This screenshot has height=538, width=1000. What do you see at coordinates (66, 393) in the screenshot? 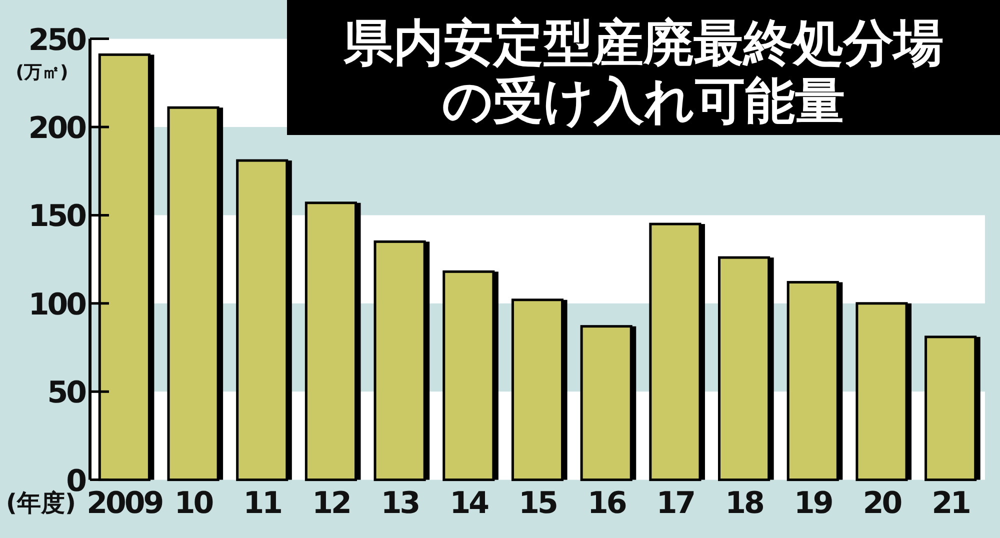
I see `y-tick-label: 50` at bounding box center [66, 393].